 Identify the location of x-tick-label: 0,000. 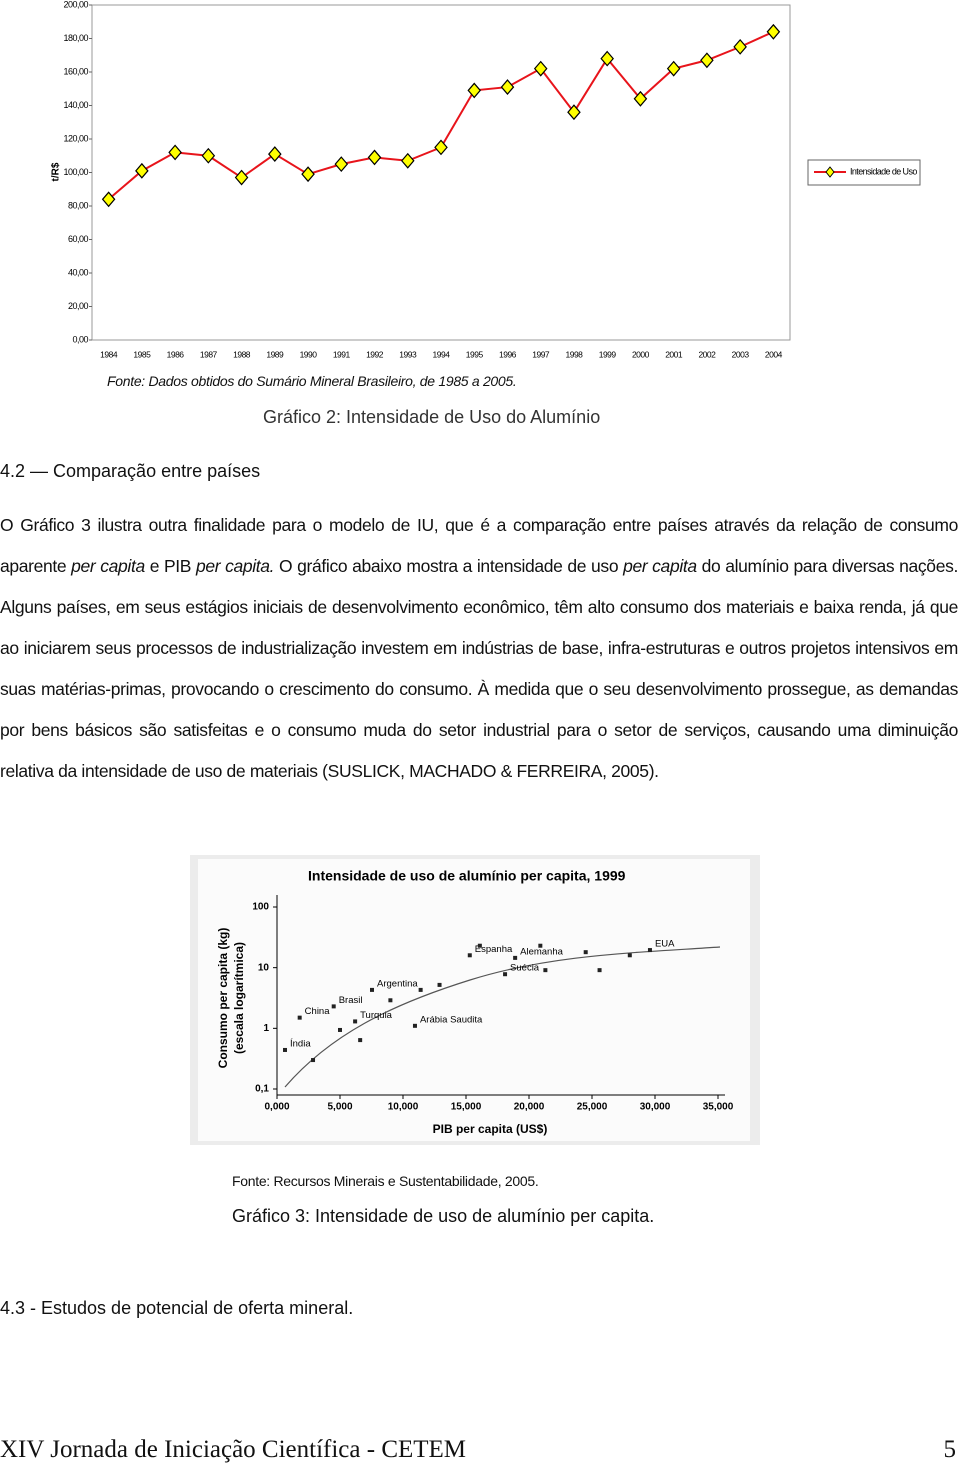
(276, 1107).